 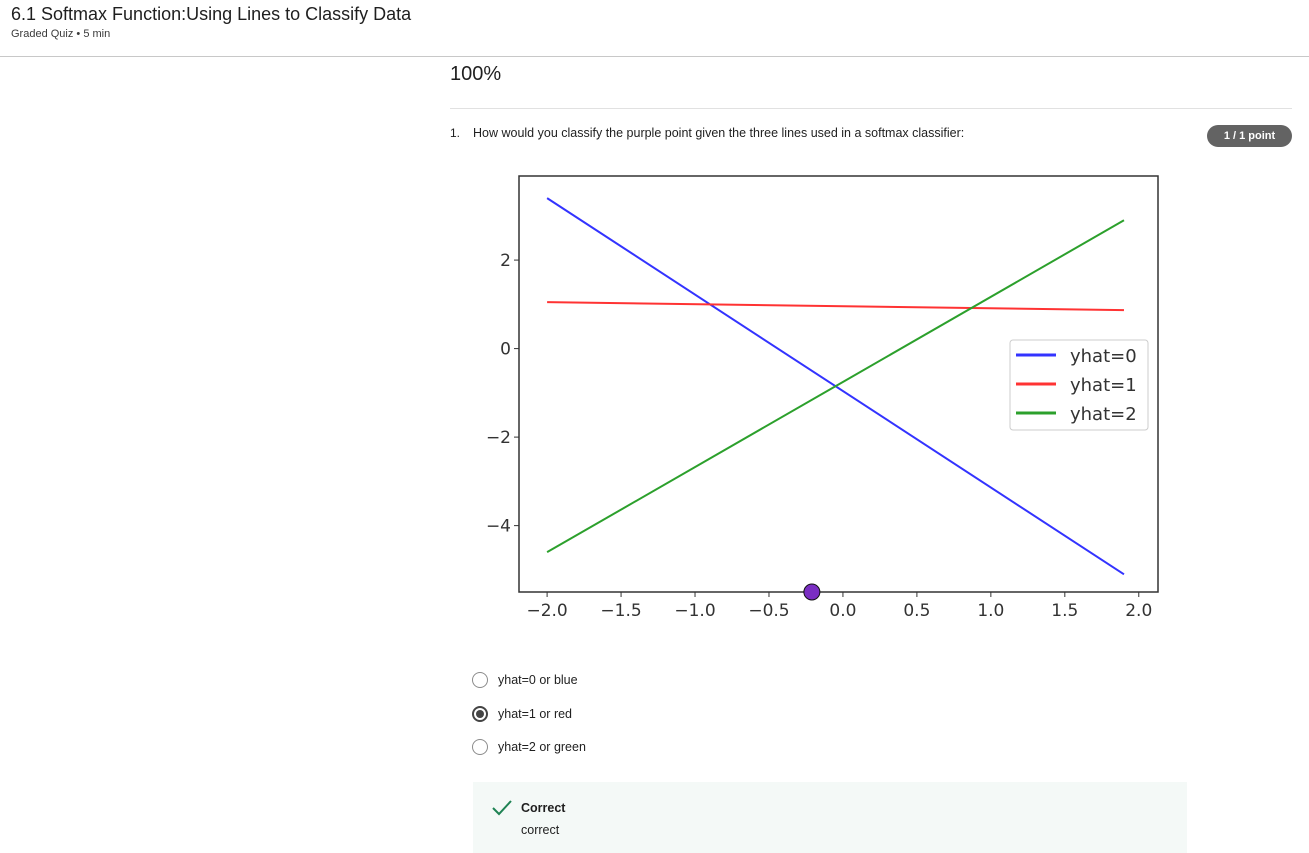 What do you see at coordinates (505, 350) in the screenshot?
I see `y-tick-label: 0` at bounding box center [505, 350].